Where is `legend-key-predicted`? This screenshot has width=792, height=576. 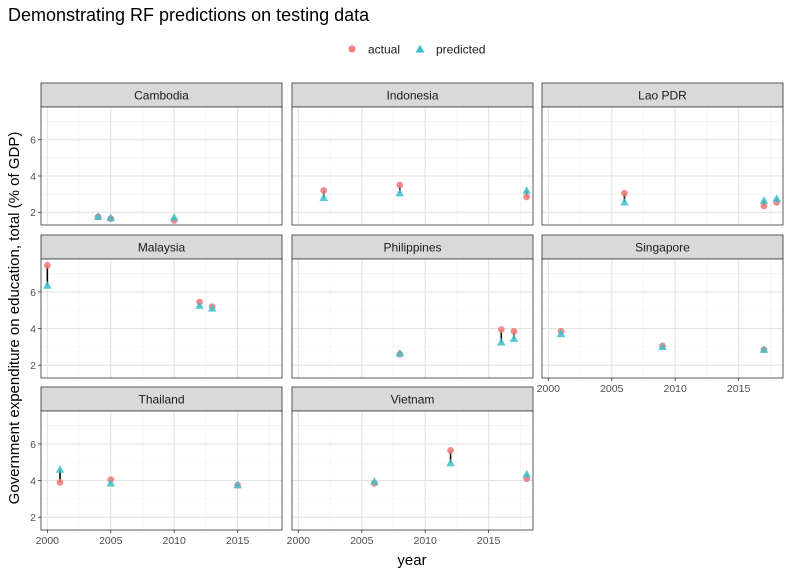 legend-key-predicted is located at coordinates (420, 48).